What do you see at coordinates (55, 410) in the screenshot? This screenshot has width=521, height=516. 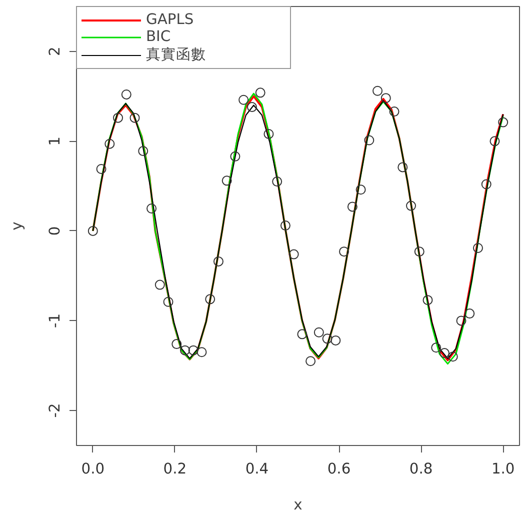 I see `y-tick-label: -2` at bounding box center [55, 410].